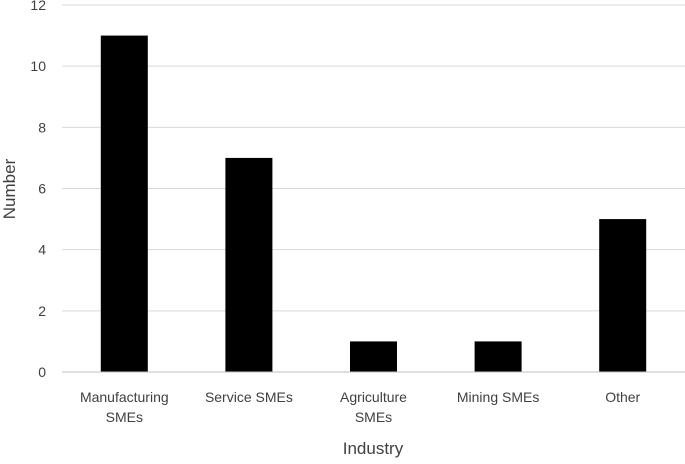 The width and height of the screenshot is (685, 464). What do you see at coordinates (124, 397) in the screenshot?
I see `x-category-label-line: Manufacturing` at bounding box center [124, 397].